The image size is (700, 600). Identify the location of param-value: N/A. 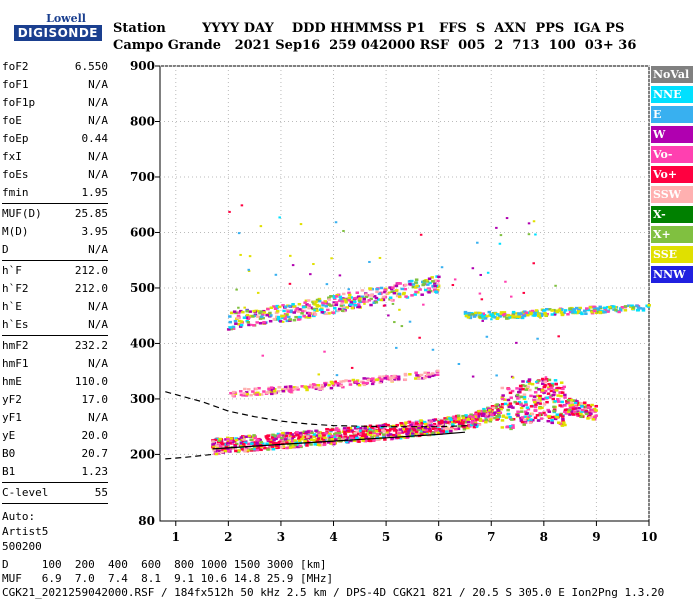
(98, 174).